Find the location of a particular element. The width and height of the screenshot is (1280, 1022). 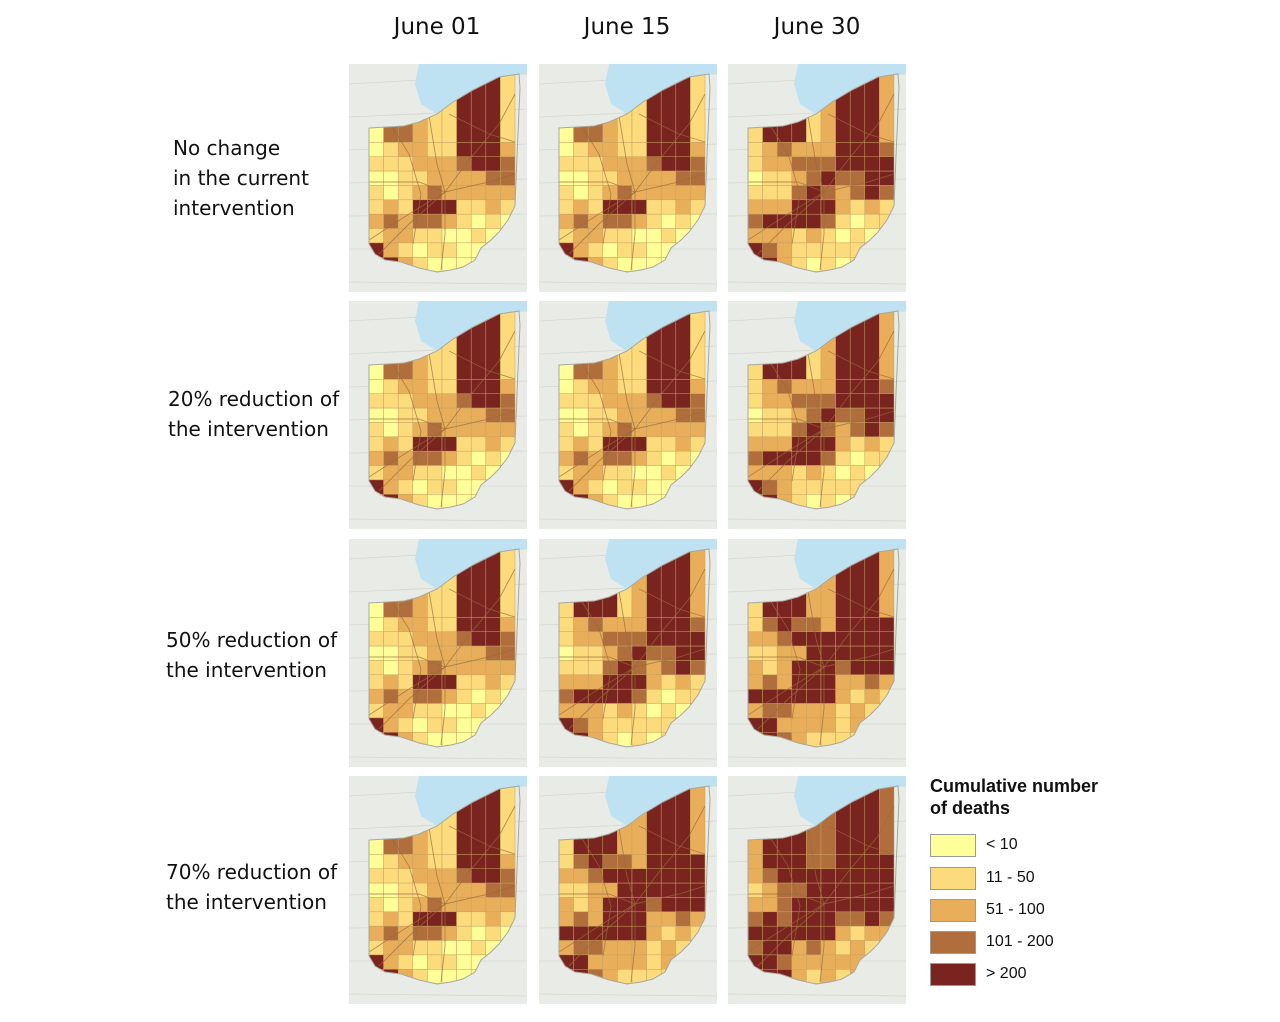

legend-label: 11 - 50 is located at coordinates (1010, 877).